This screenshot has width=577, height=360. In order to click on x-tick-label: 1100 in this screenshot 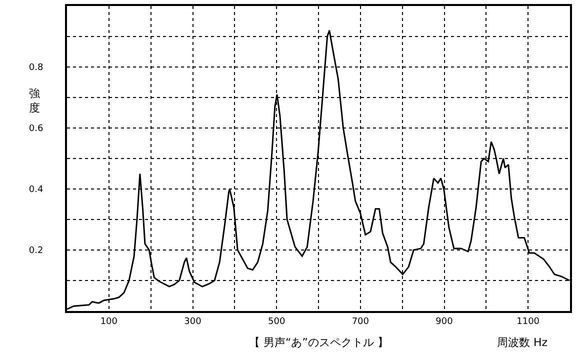, I will do `click(528, 321)`.